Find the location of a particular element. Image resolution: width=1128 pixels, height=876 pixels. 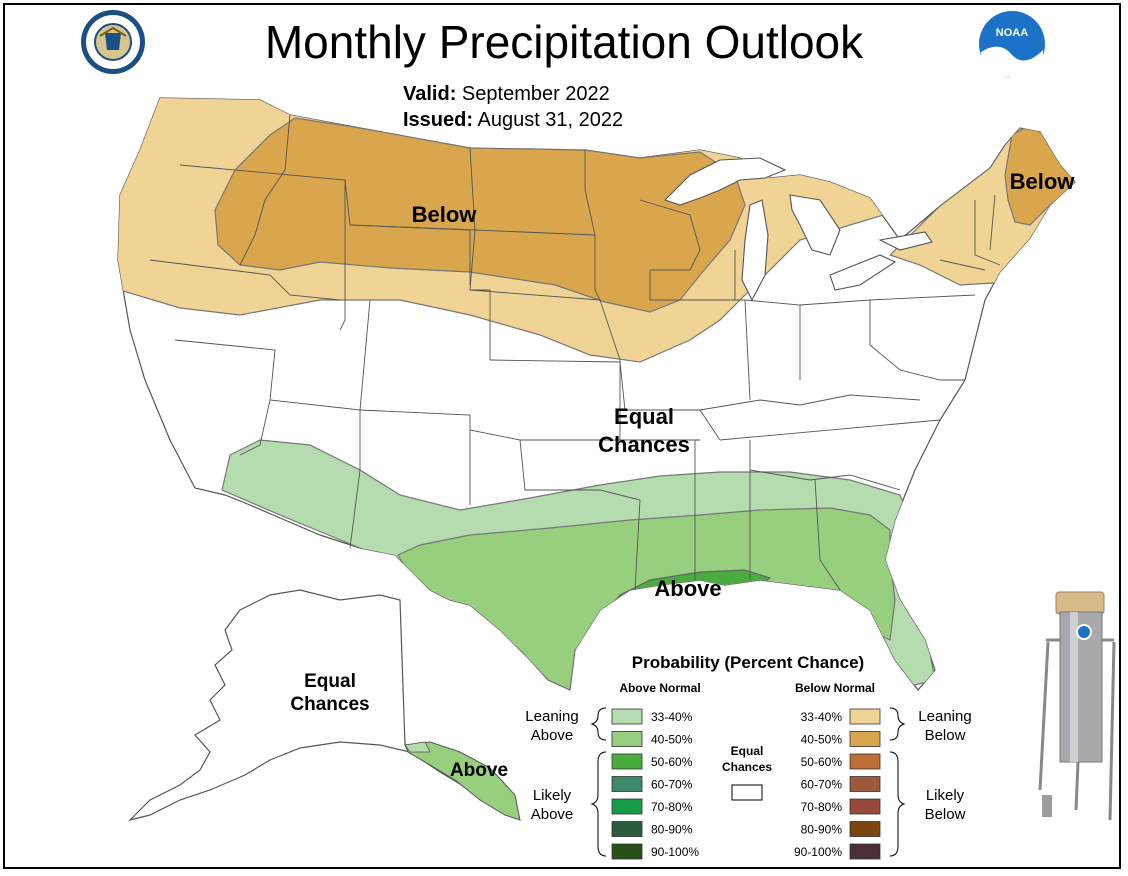

page-title: Monthly Precipitation Outlook is located at coordinates (564, 42).